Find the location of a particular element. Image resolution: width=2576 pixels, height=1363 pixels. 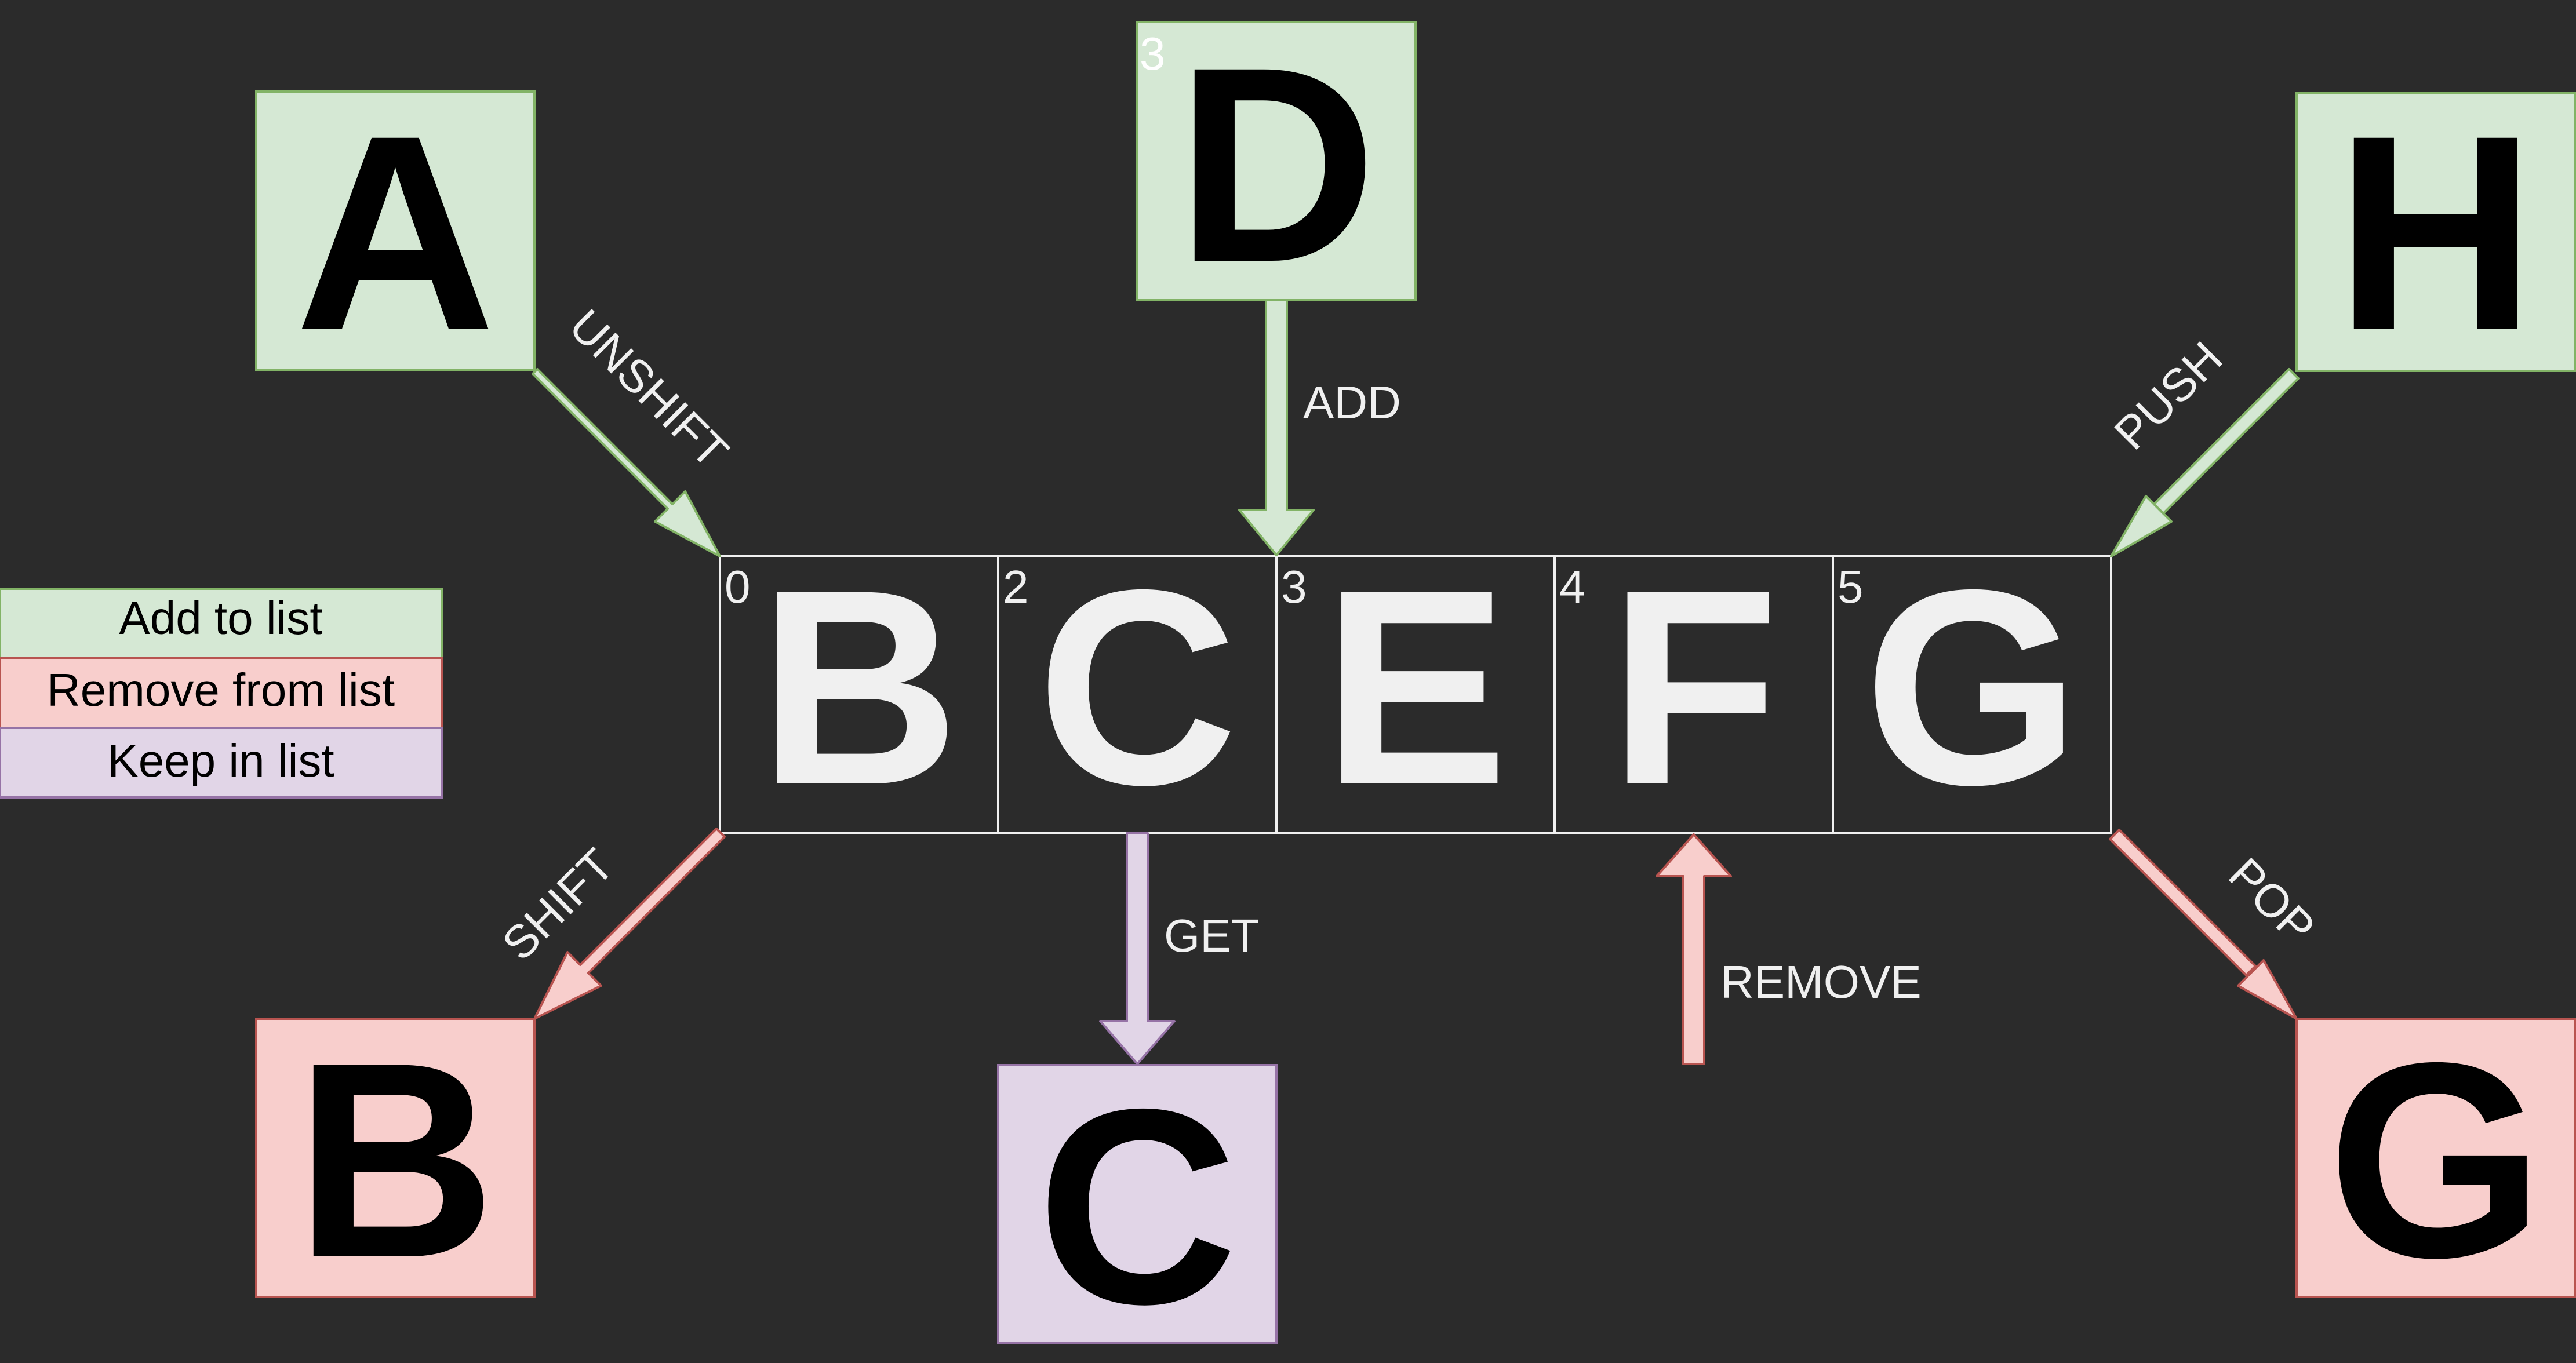

legend-keep-label: Keep in list is located at coordinates (220, 761).